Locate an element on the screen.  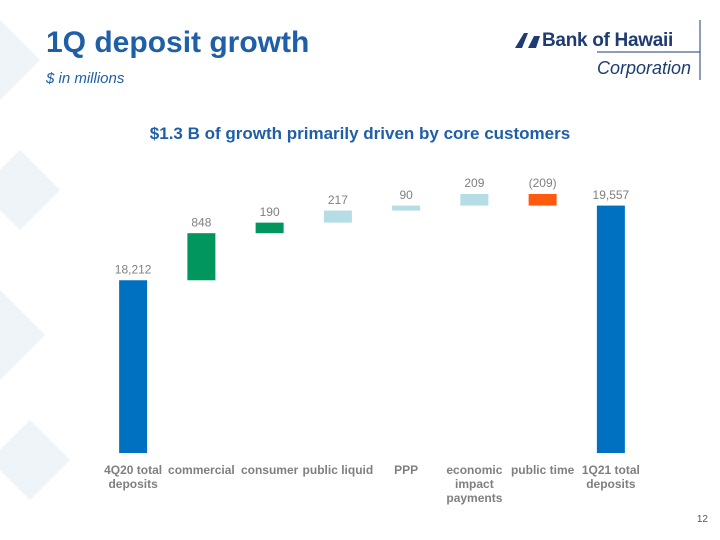
x-tick-label: commercial is located at coordinates (201, 470).